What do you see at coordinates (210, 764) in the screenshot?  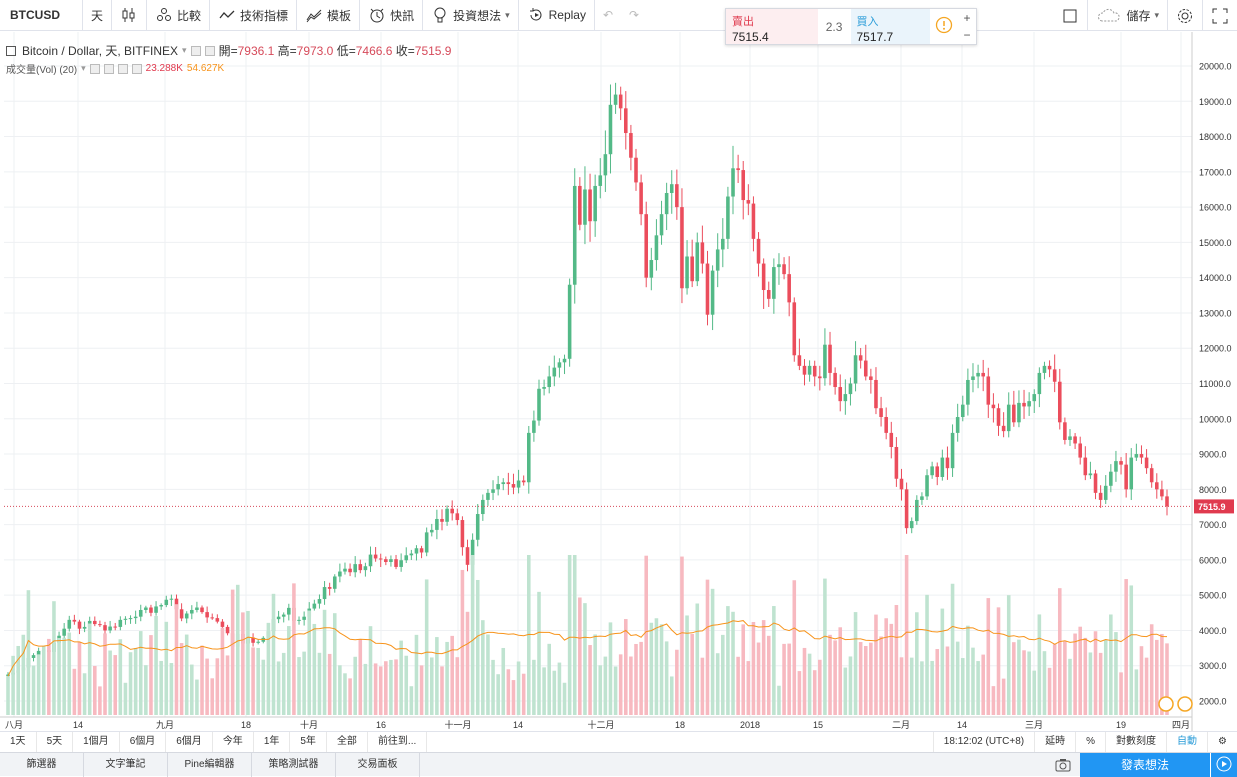 I see `tab-pine-editor: Pine編輯器` at bounding box center [210, 764].